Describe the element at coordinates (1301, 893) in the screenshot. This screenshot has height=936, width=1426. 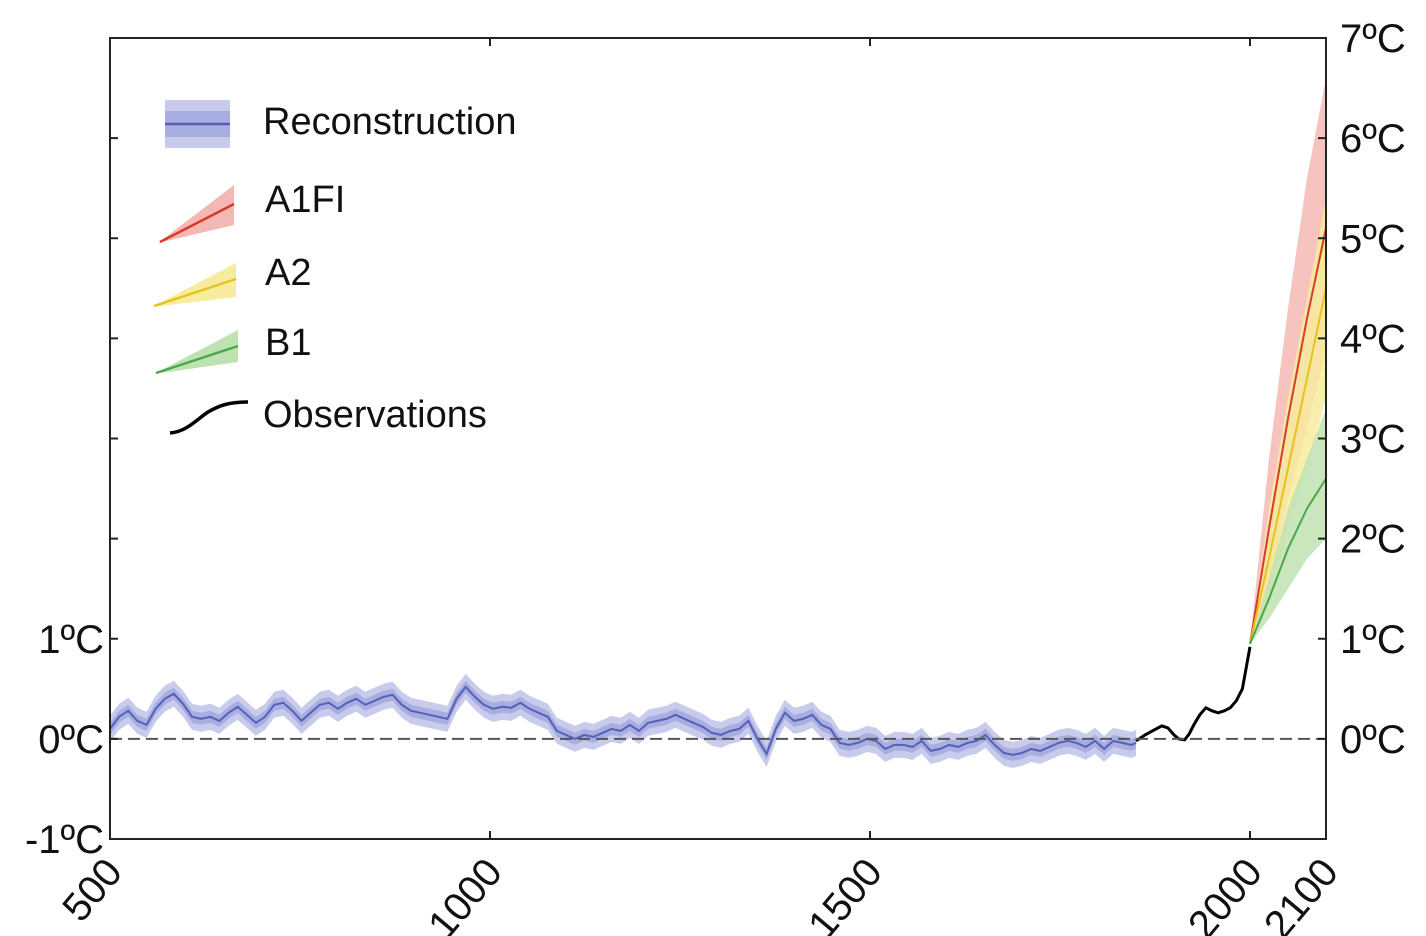
I see `x-tick-label: 2100` at that location.